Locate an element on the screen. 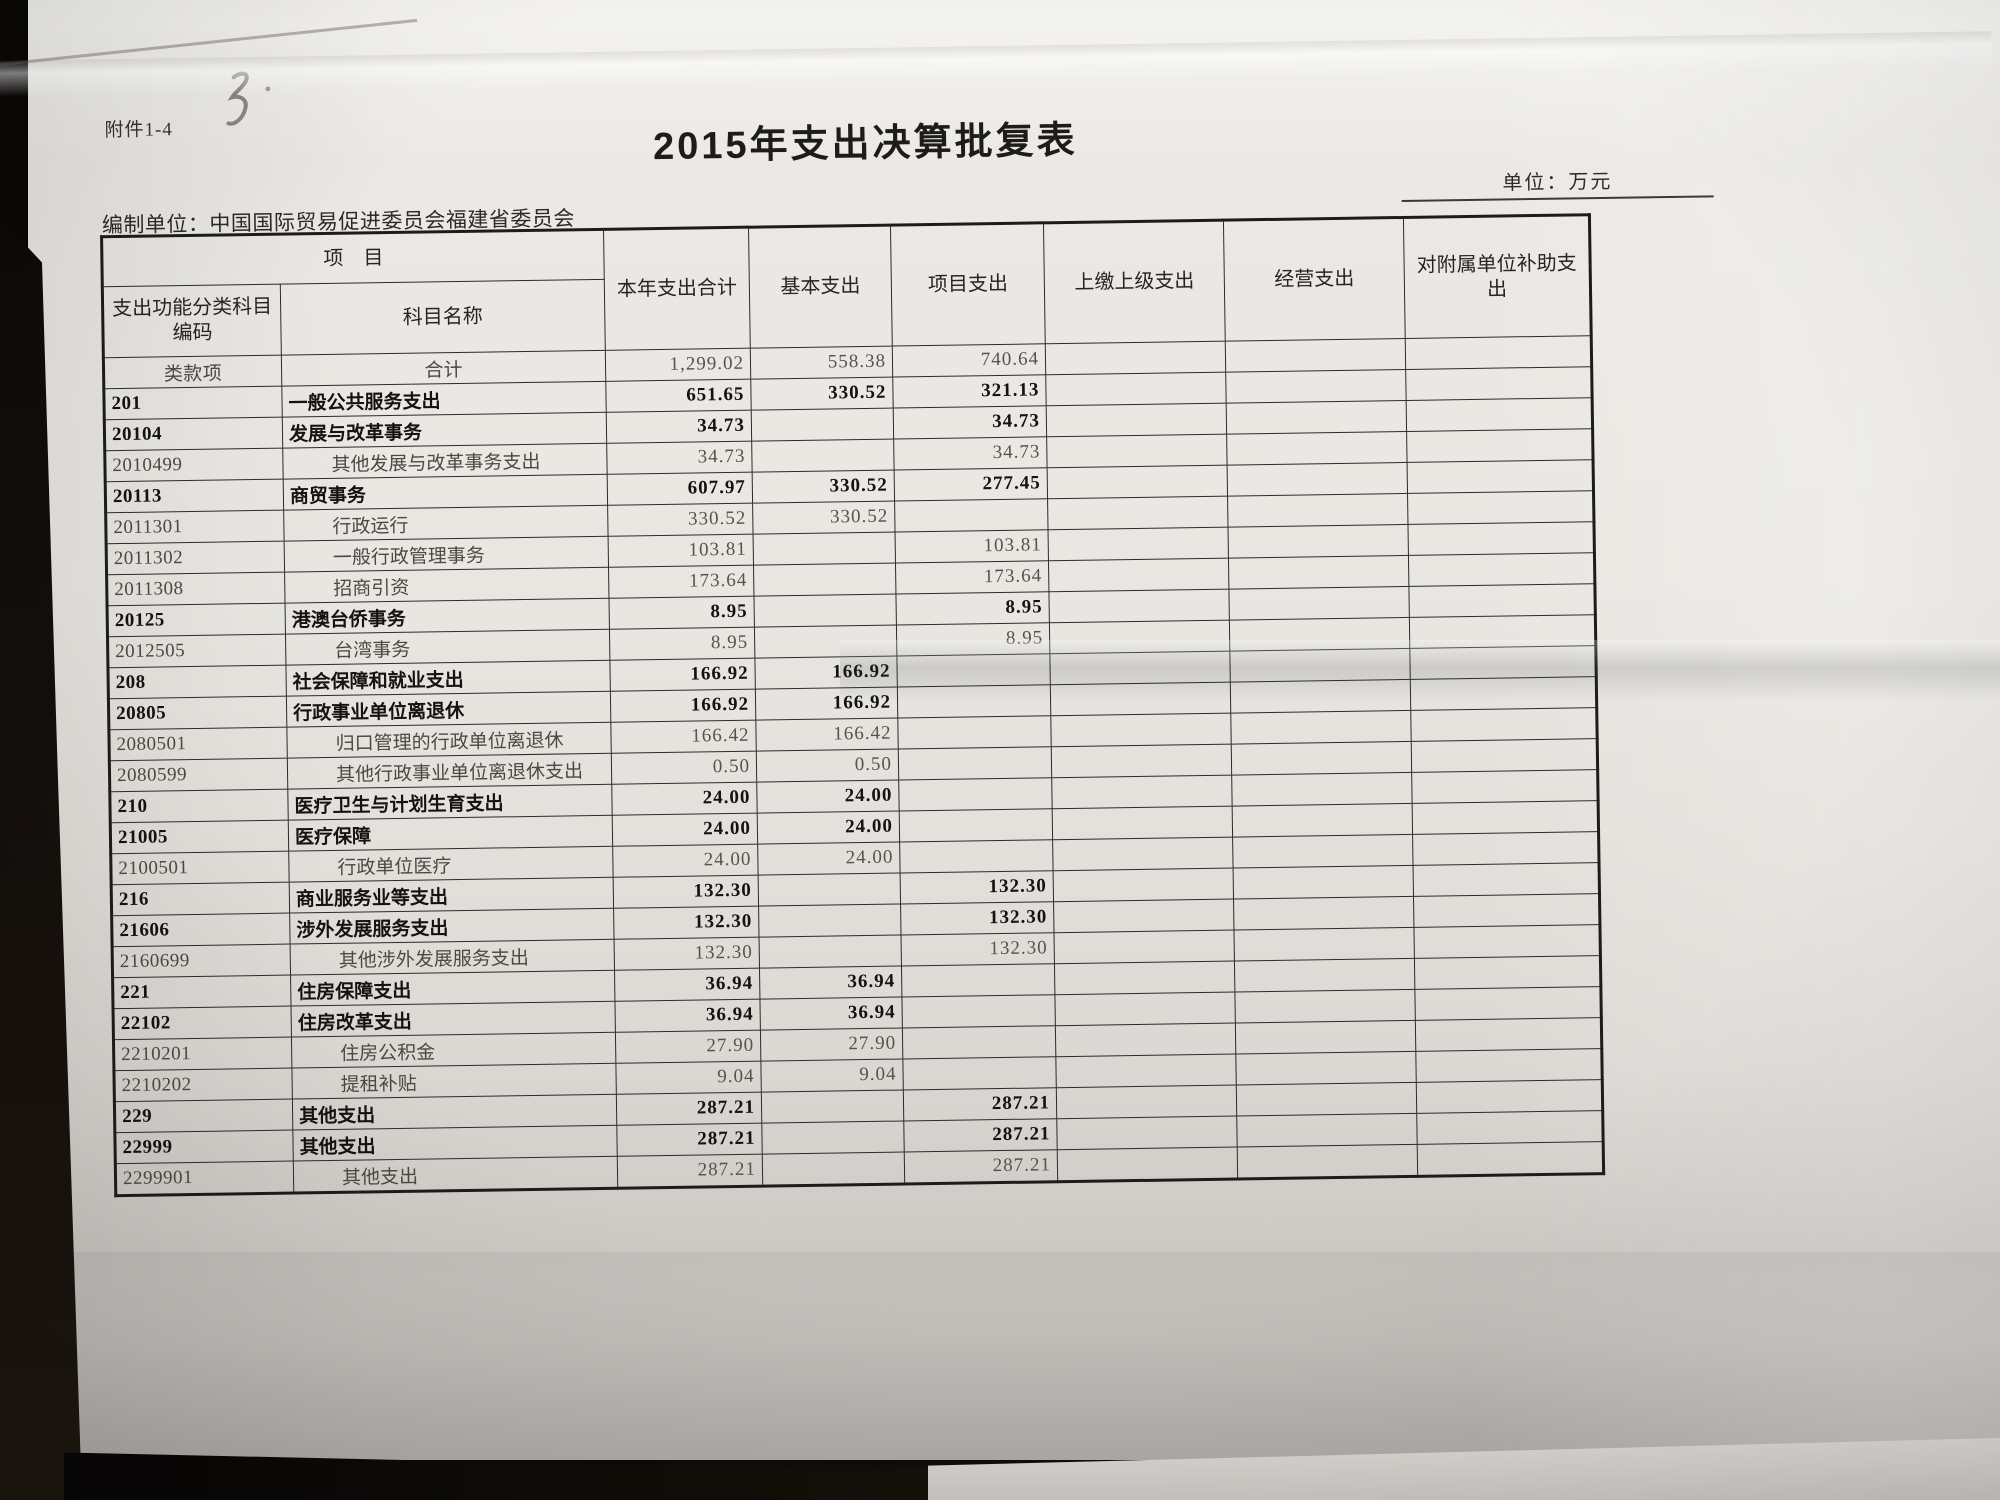 The width and height of the screenshot is (2000, 1500). table-cell: 2011301 is located at coordinates (195, 527).